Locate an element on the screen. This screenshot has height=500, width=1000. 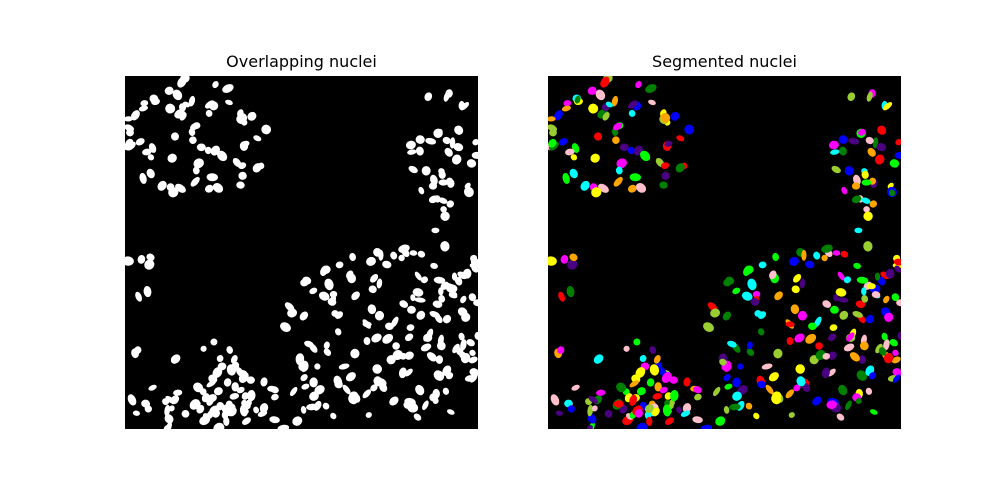
left-panel-title: Overlapping nuclei is located at coordinates (301, 61).